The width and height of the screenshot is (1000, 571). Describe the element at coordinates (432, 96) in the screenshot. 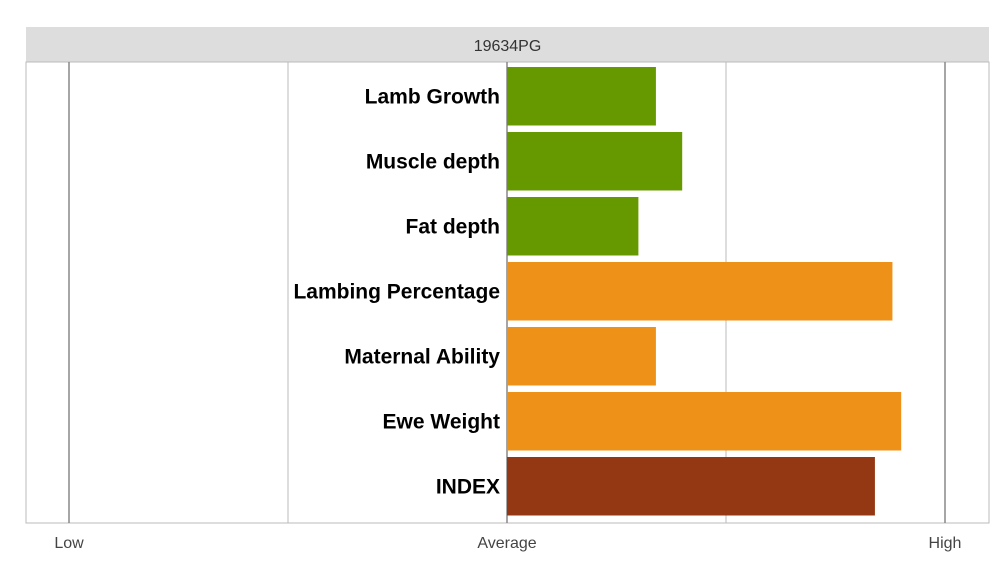

I see `category-label-0: Lamb Growth` at that location.